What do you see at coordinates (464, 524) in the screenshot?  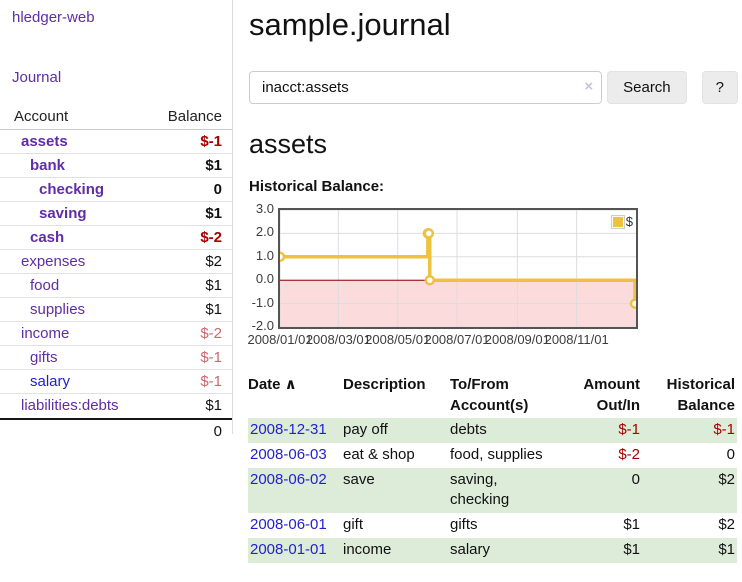 I see `transaction-accounts: gifts` at bounding box center [464, 524].